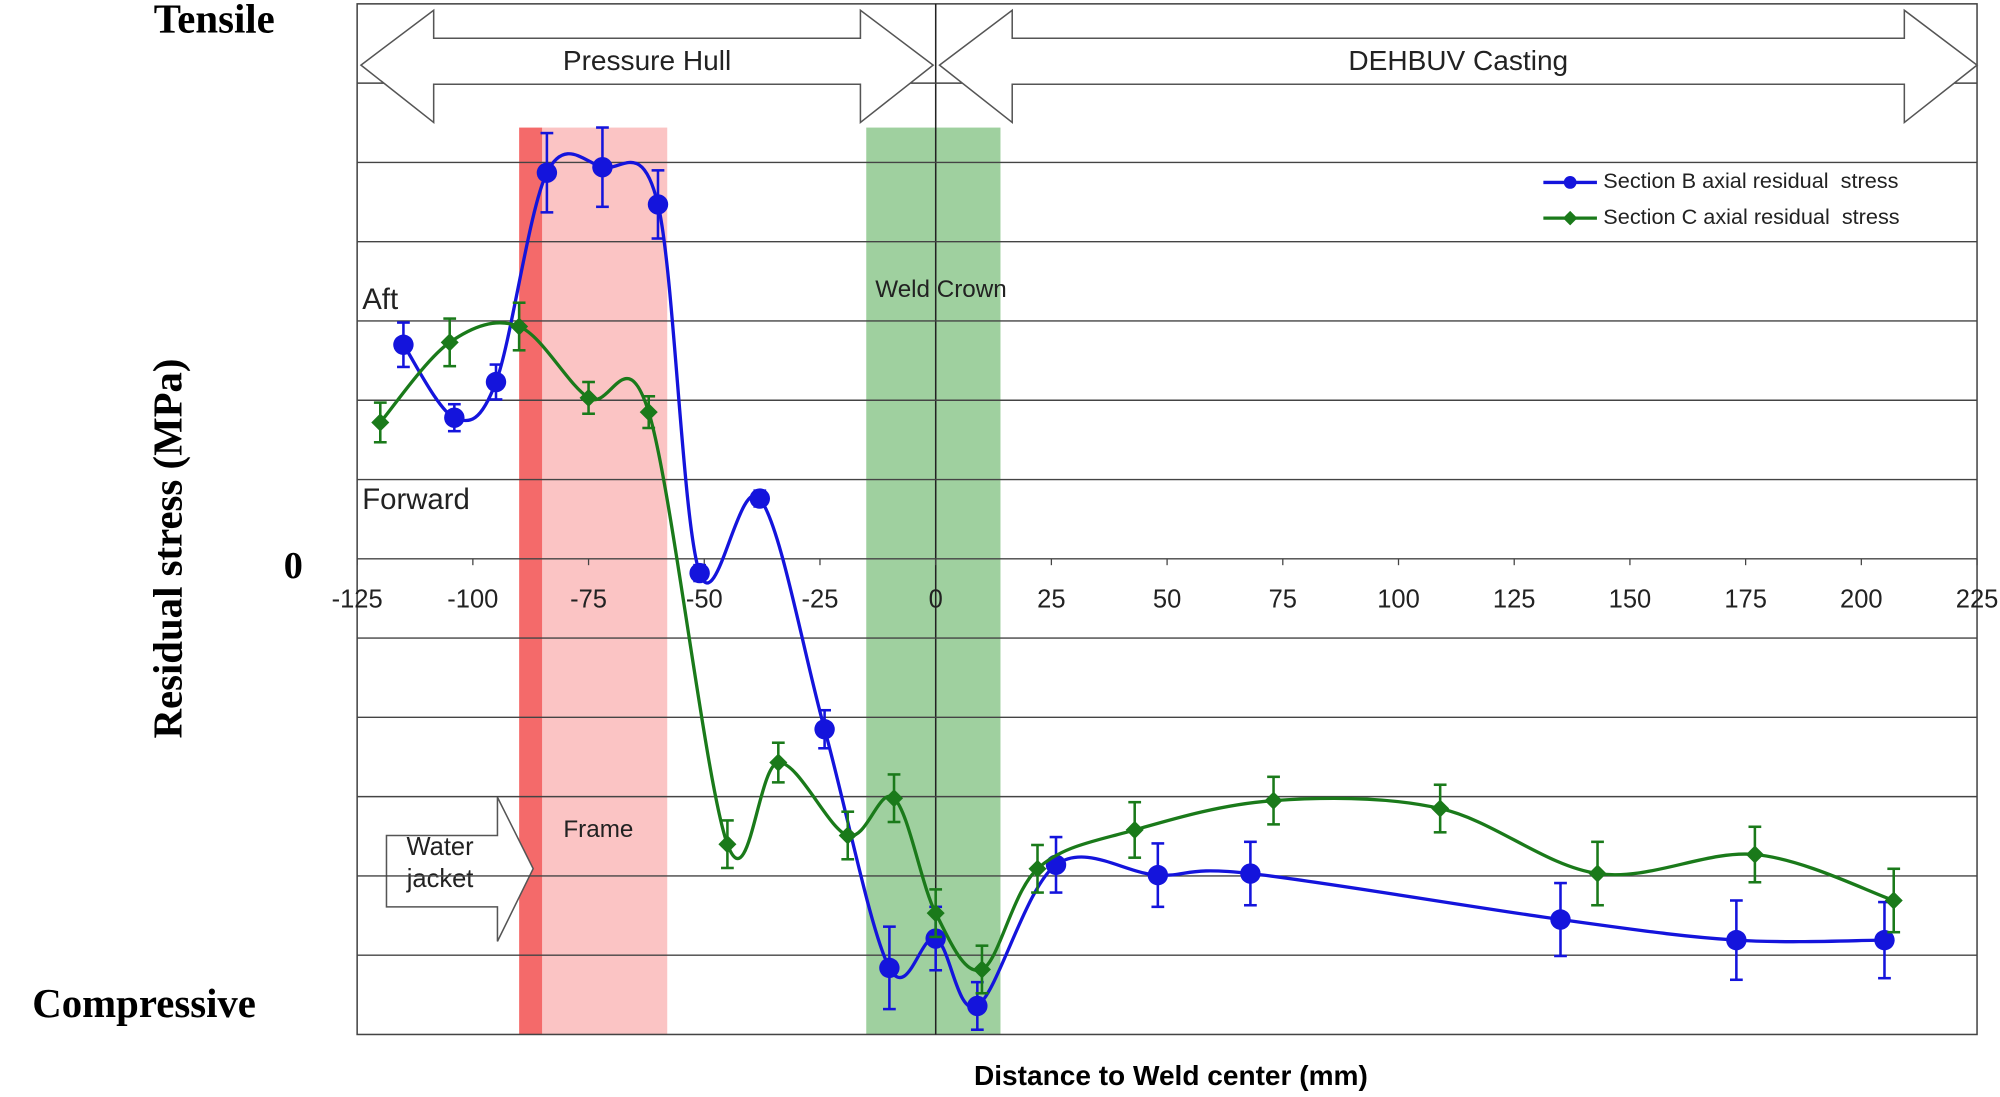  Describe the element at coordinates (357, 600) in the screenshot. I see `x-tick-label: -125` at that location.